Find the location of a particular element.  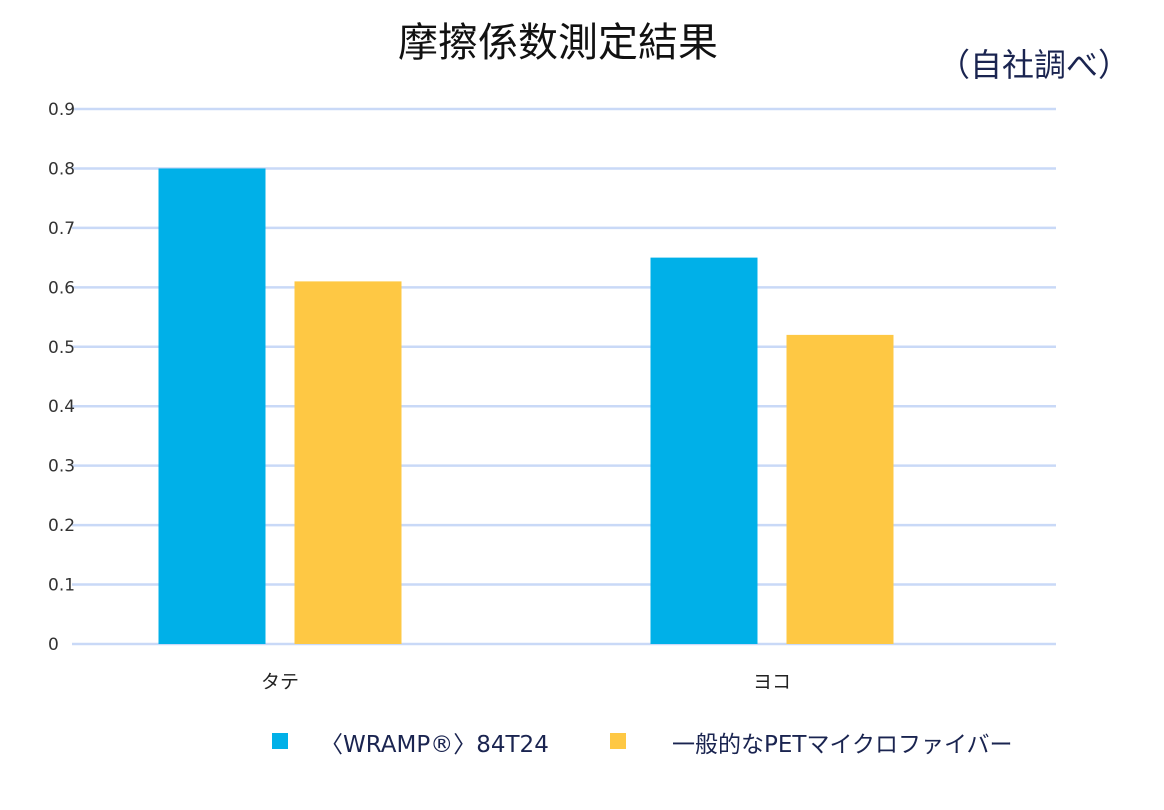

y-tick-label: 0 is located at coordinates (53, 645).